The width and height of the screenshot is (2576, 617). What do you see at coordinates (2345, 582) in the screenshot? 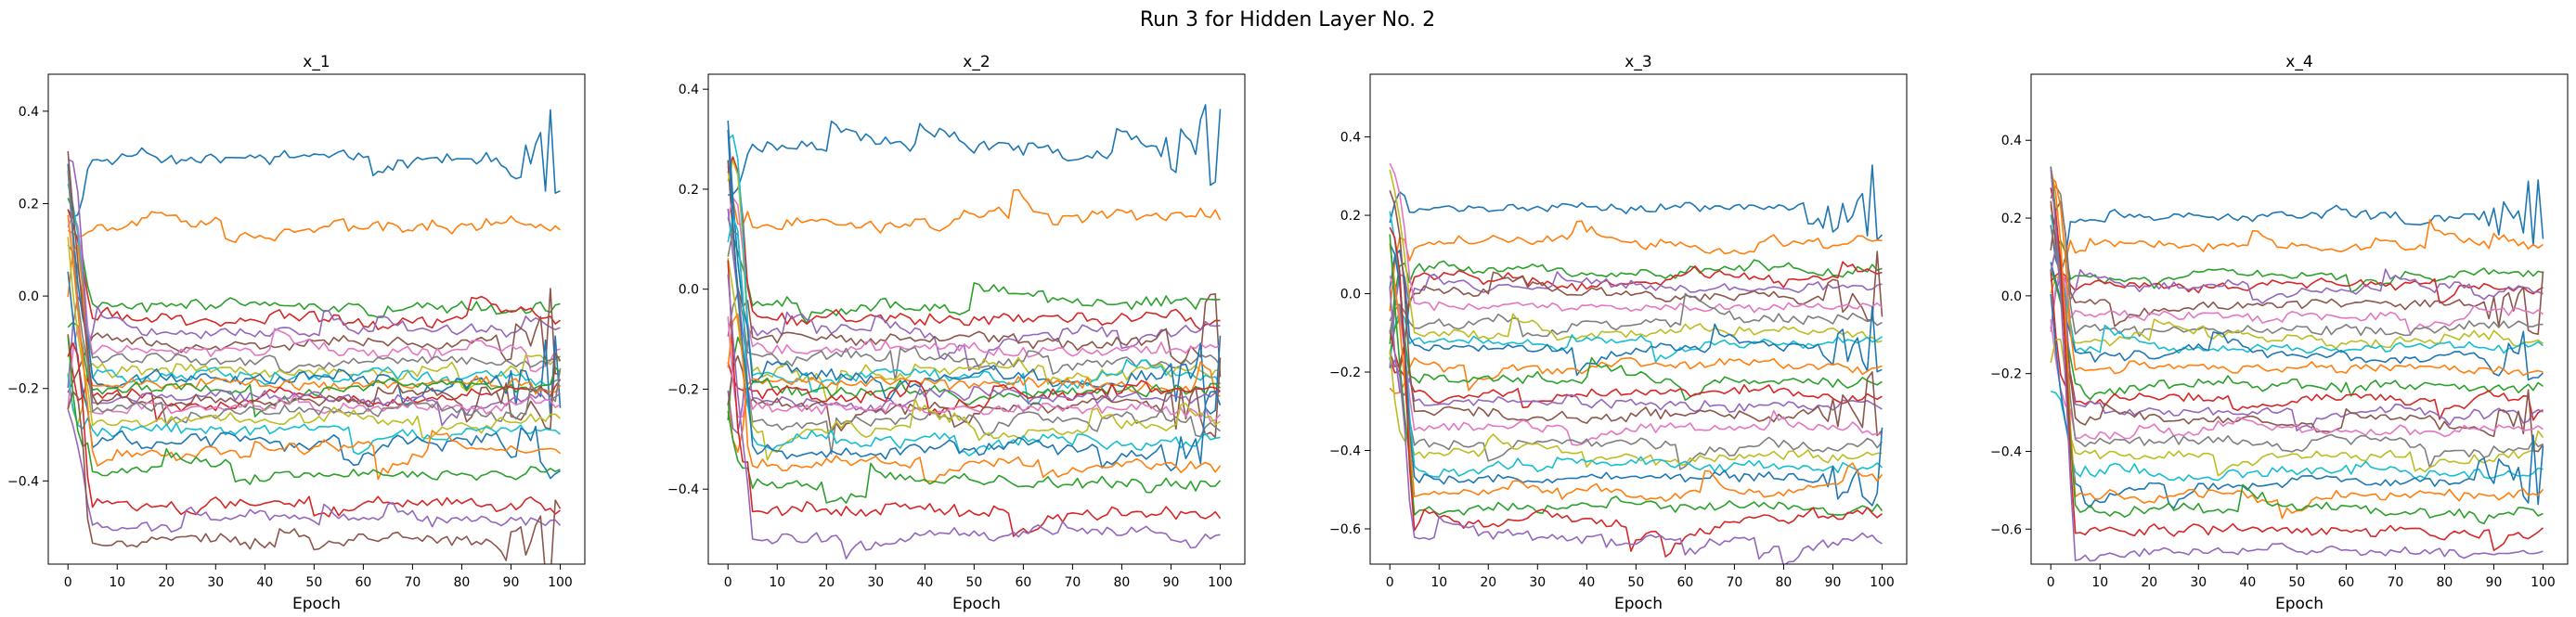
I see `x-tick-label: 60` at bounding box center [2345, 582].